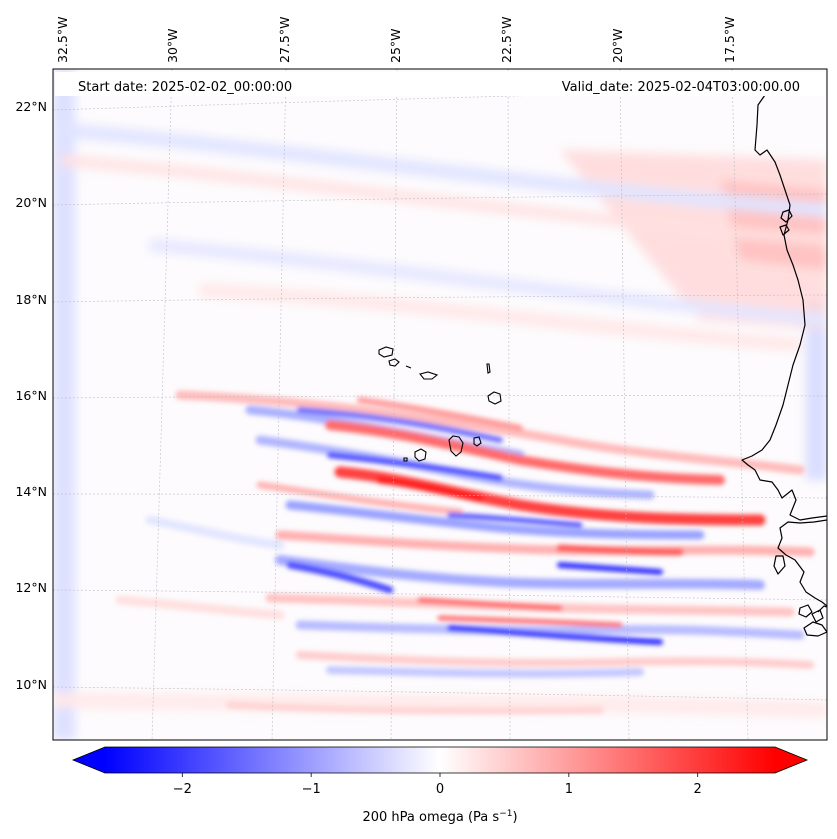 This screenshot has width=837, height=839. I want to click on colorbar-tick-label: −2, so click(182, 789).